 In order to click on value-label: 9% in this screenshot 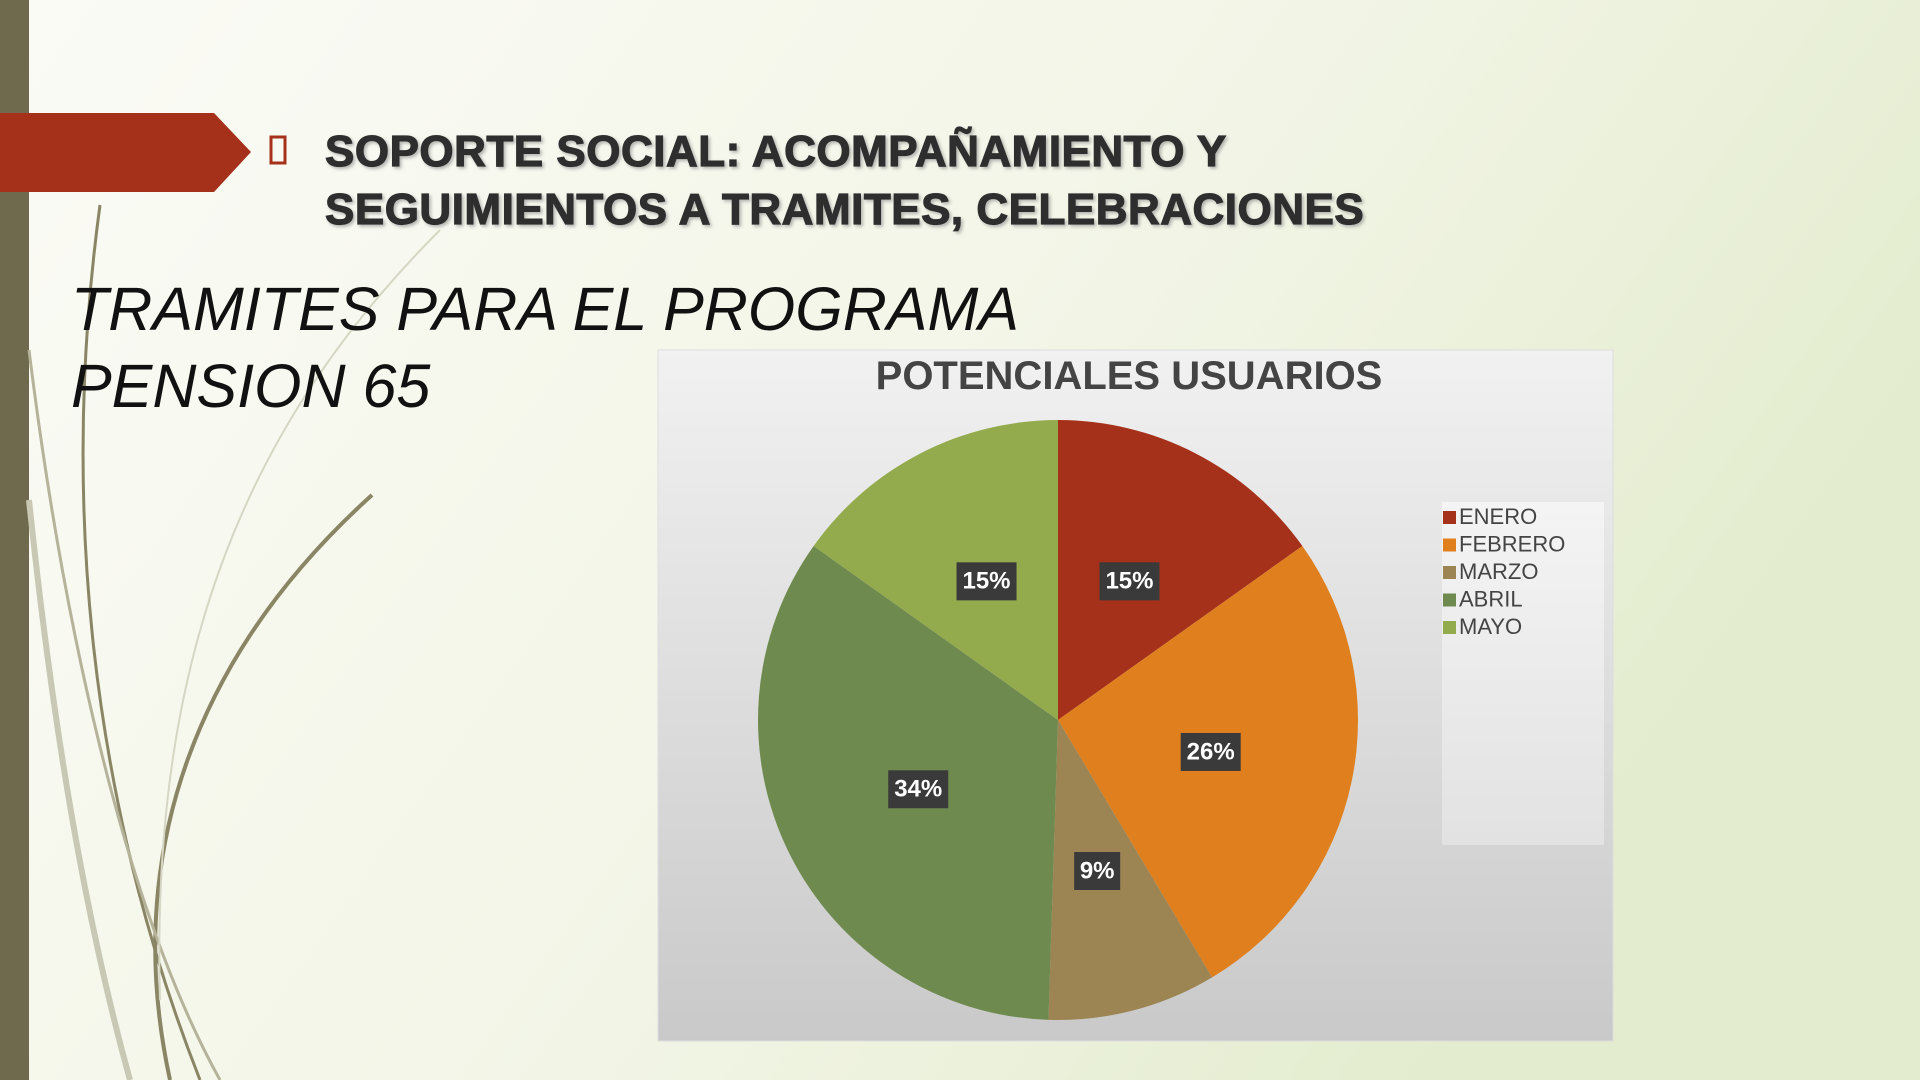, I will do `click(1097, 870)`.